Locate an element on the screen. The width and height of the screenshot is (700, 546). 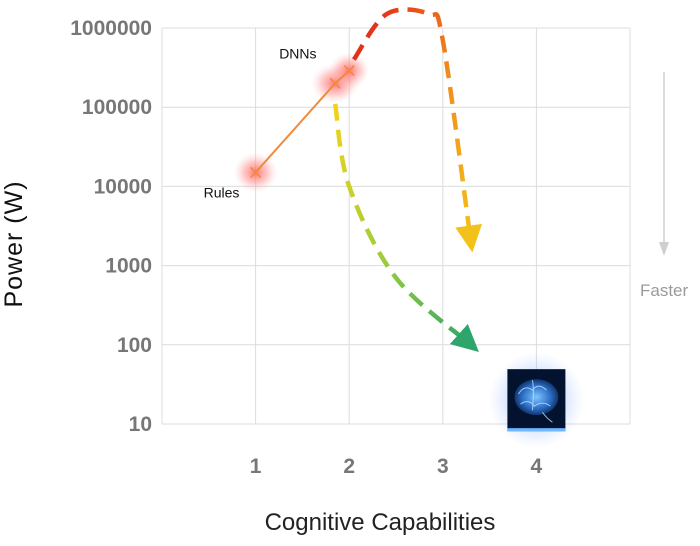
faster-indicator: Faster is located at coordinates (664, 186).